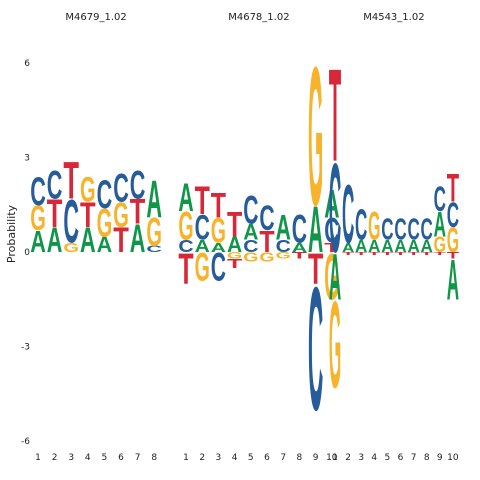 Image resolution: width=480 pixels, height=480 pixels. What do you see at coordinates (11, 233) in the screenshot?
I see `y-axis-label: Probability` at bounding box center [11, 233].